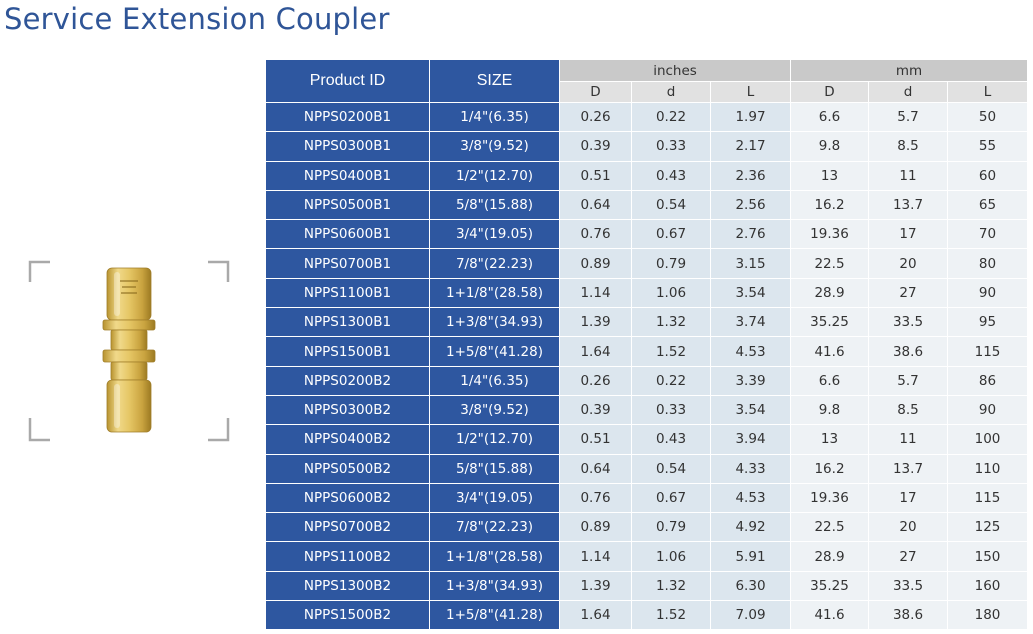 This screenshot has width=1033, height=634. What do you see at coordinates (494, 263) in the screenshot?
I see `size-cell: 7/8"(22.23)` at bounding box center [494, 263].